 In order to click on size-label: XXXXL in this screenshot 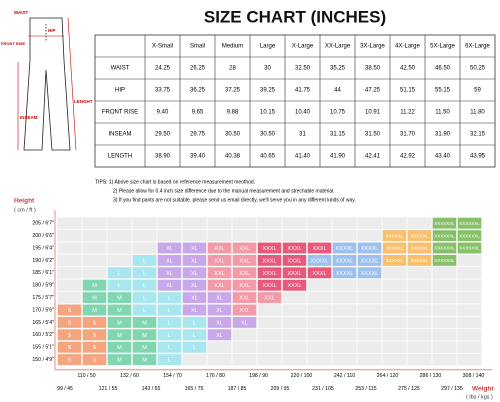, I will do `click(345, 261)`.